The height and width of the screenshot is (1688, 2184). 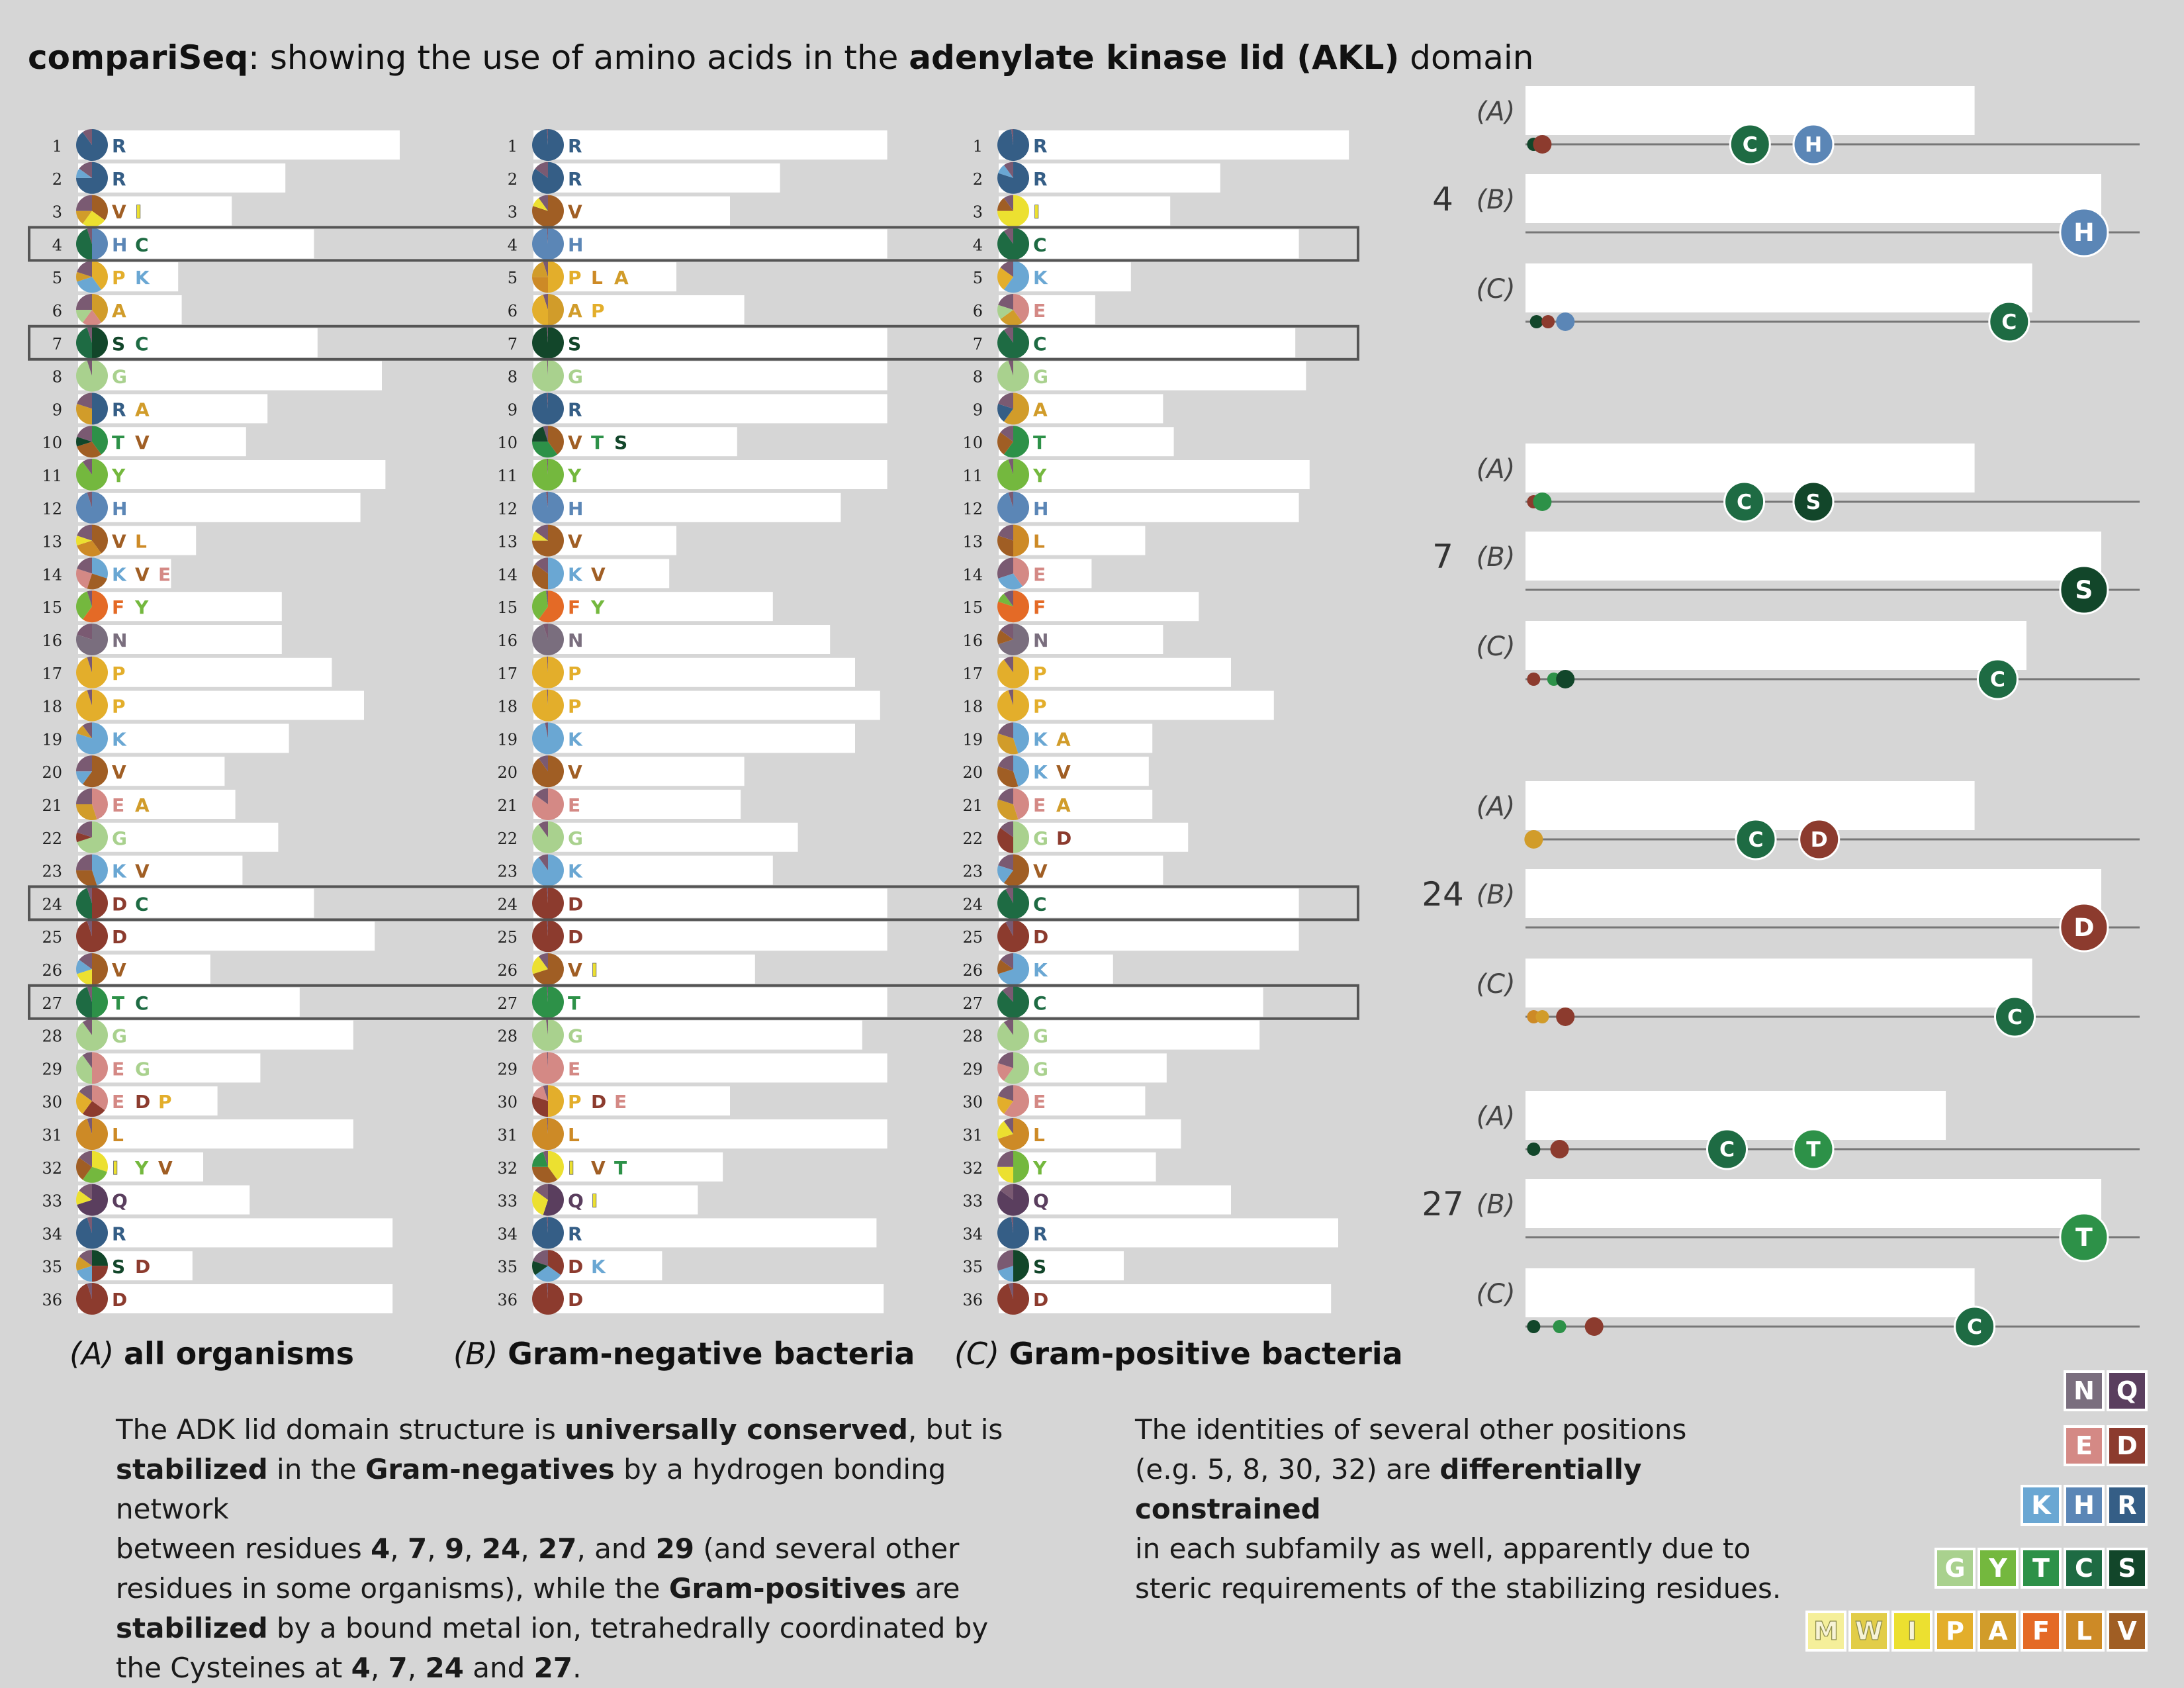 What do you see at coordinates (115, 1168) in the screenshot?
I see `residue-letter: I` at bounding box center [115, 1168].